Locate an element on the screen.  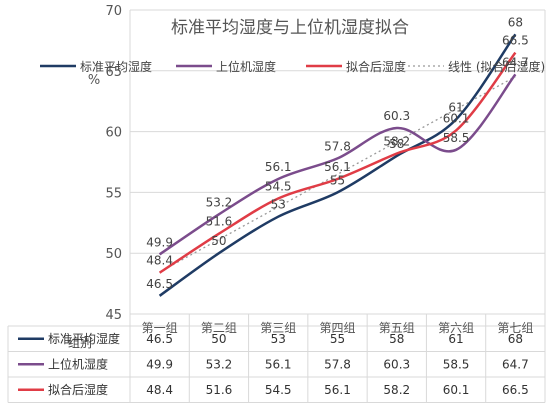
table-cell-value: 68 is located at coordinates (515, 339).